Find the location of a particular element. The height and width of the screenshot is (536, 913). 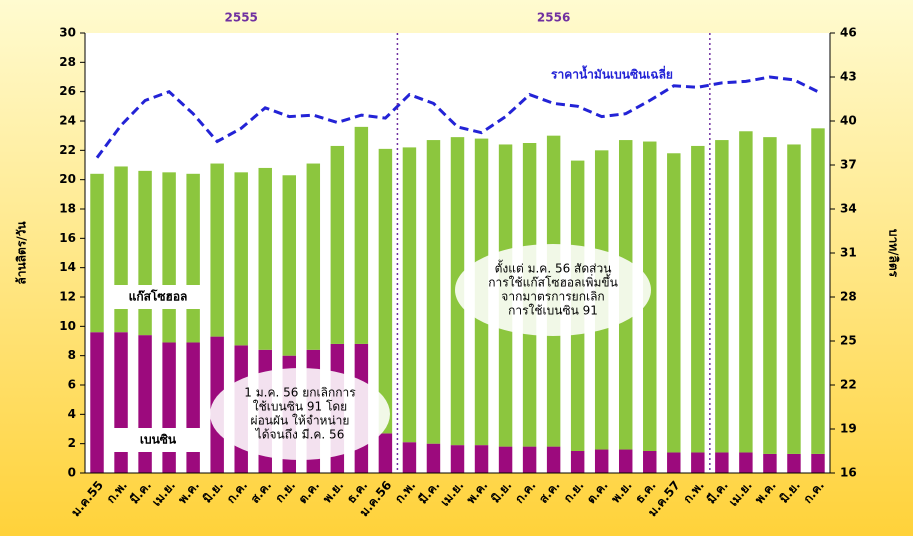

y2-tick-label: 16 is located at coordinates (848, 473).